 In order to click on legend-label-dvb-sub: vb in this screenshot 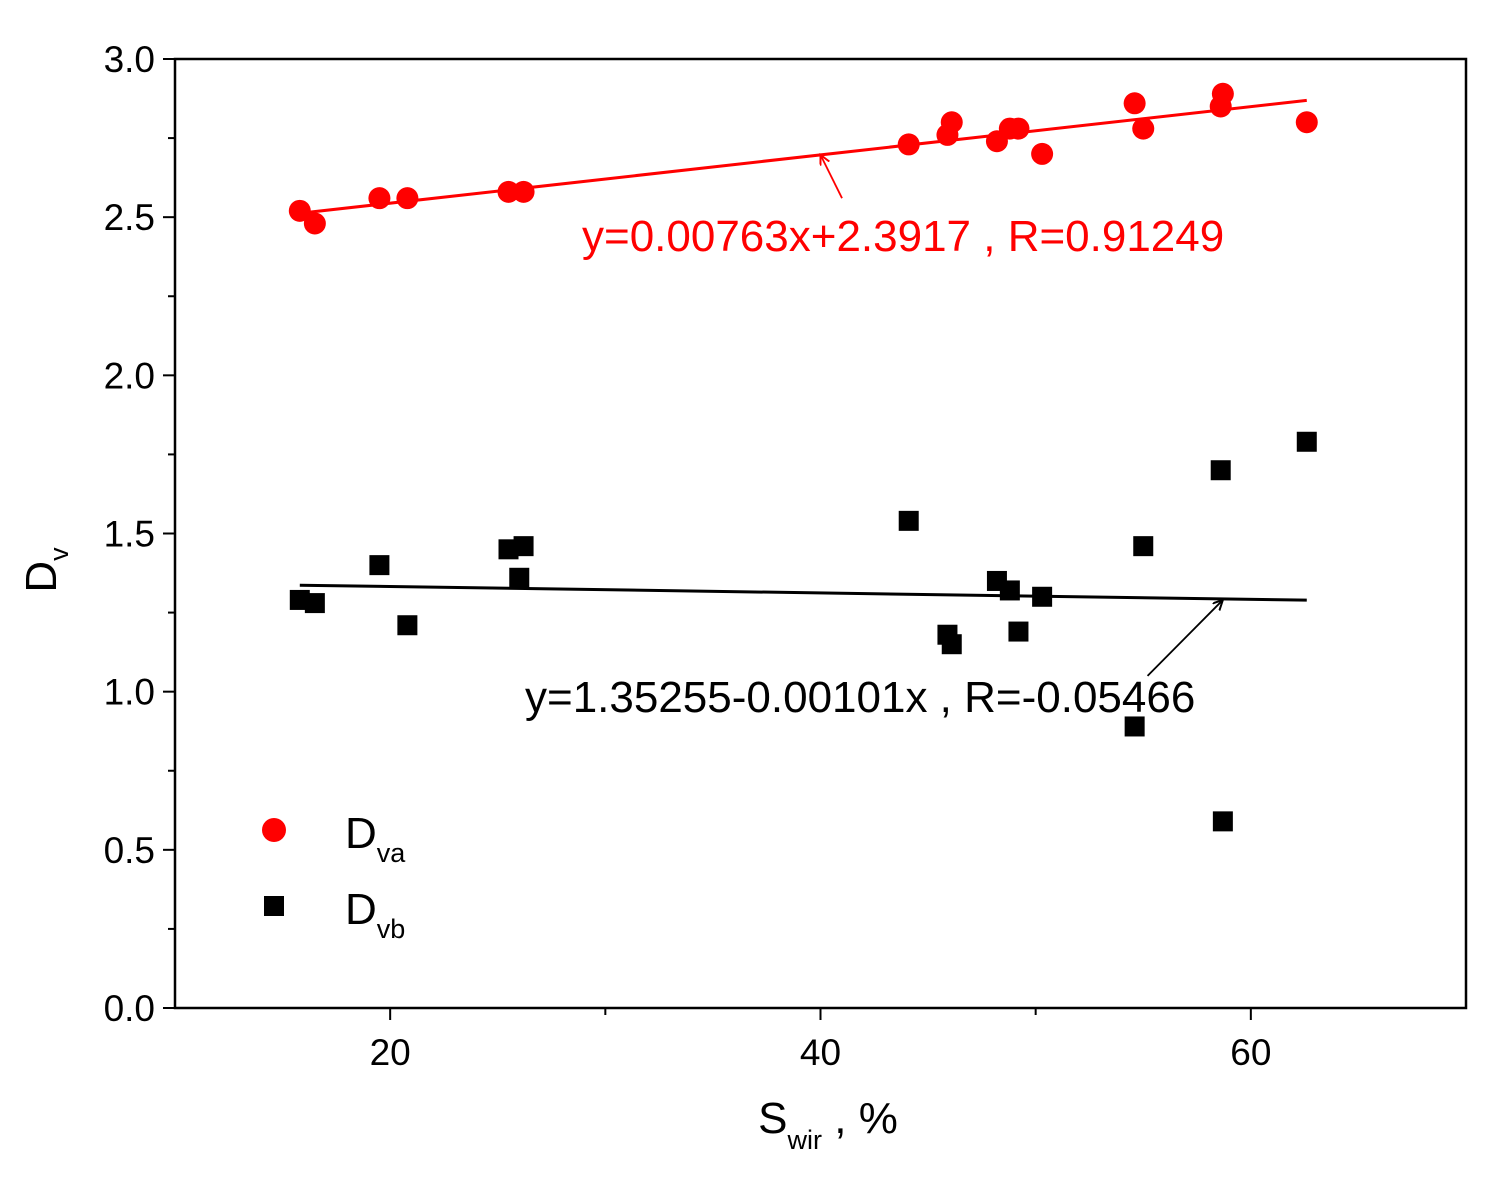, I will do `click(391, 929)`.